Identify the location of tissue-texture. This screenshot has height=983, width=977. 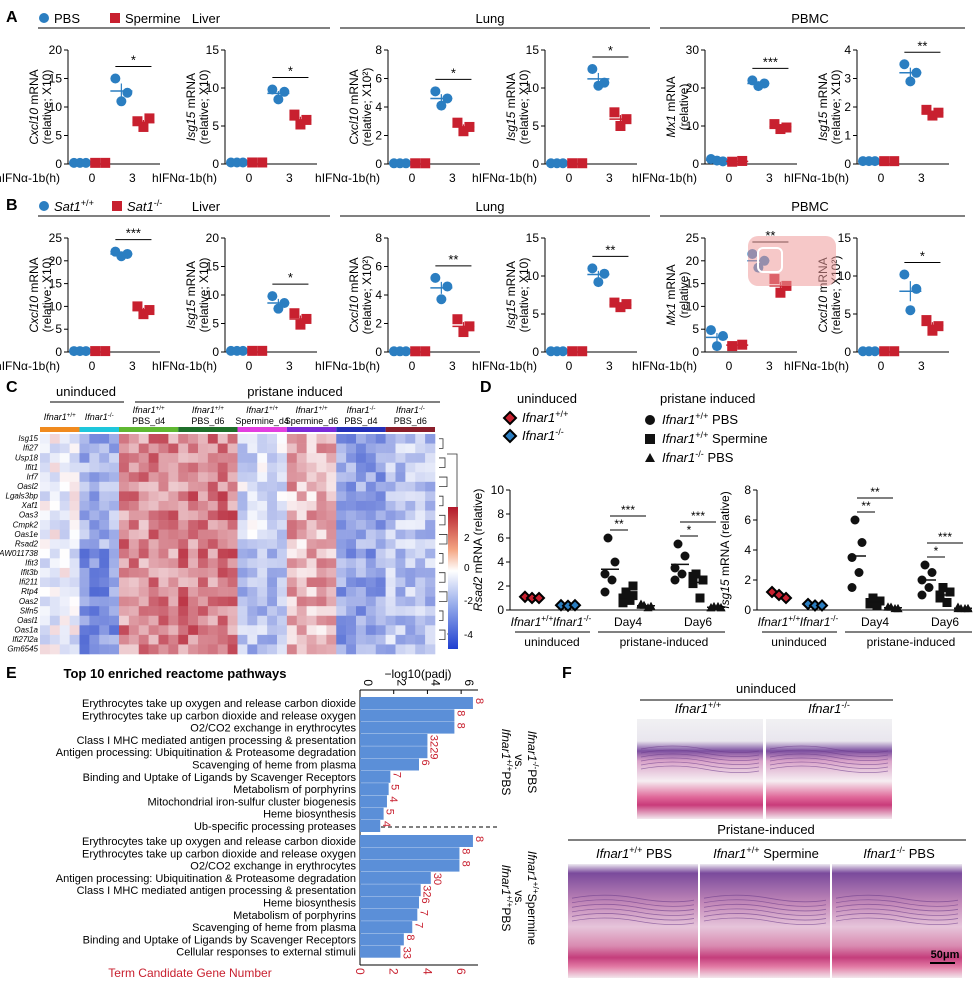
(765, 903).